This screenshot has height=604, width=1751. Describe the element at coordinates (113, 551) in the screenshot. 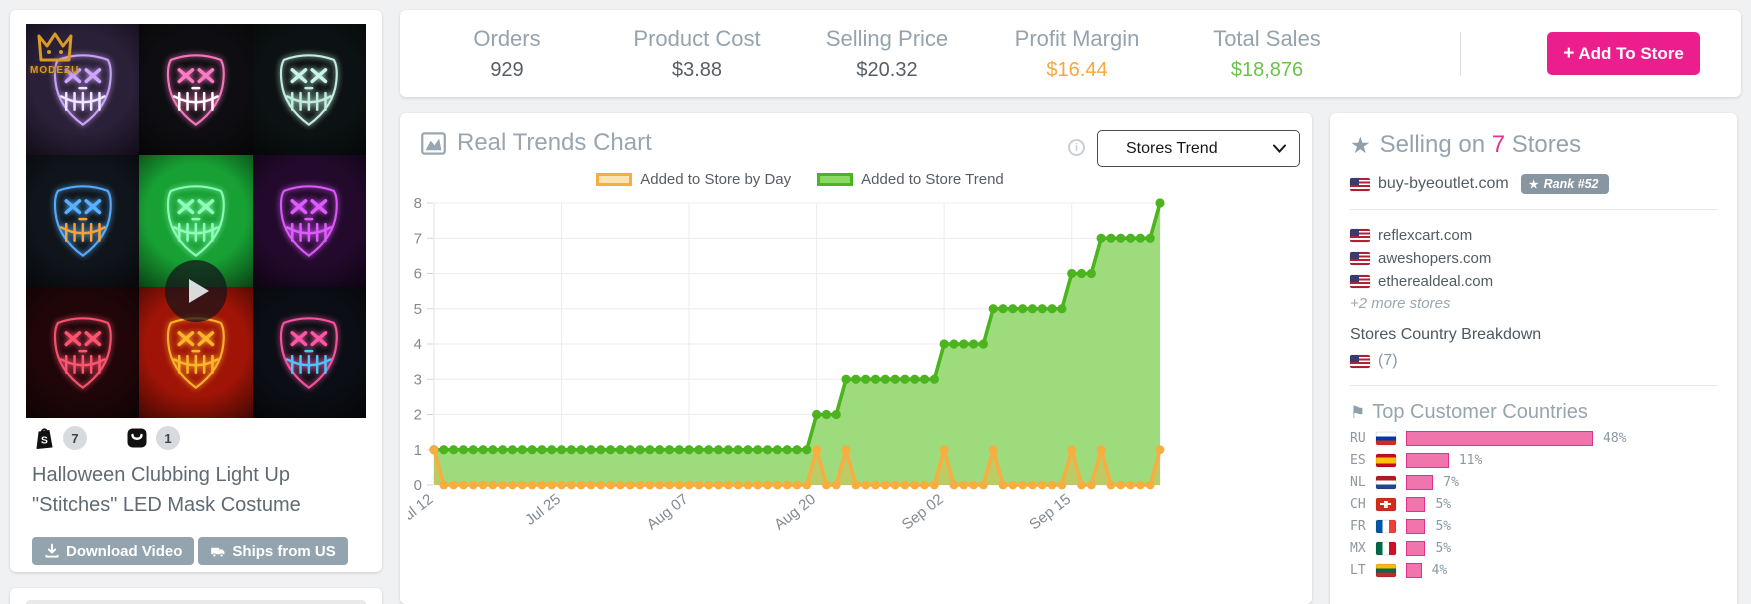

I see `download-video-button: Download Video` at that location.